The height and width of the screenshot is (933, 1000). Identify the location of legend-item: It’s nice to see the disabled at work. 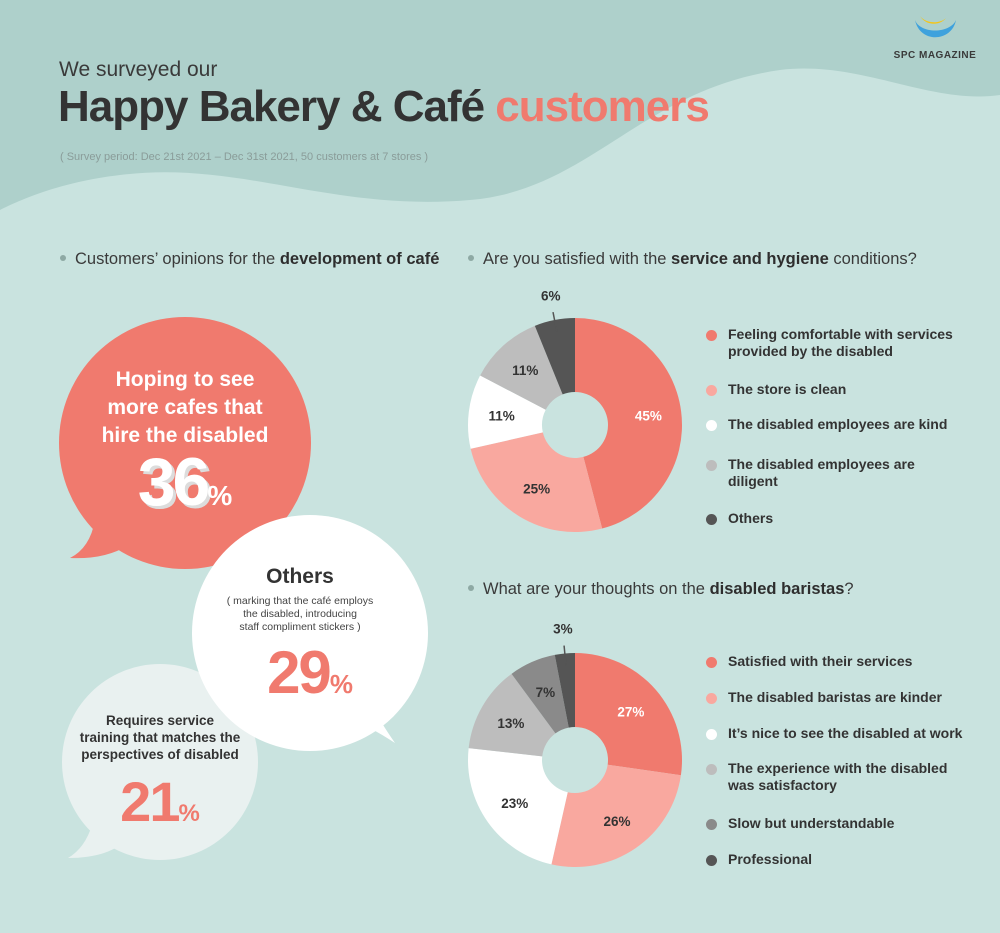
(846, 733).